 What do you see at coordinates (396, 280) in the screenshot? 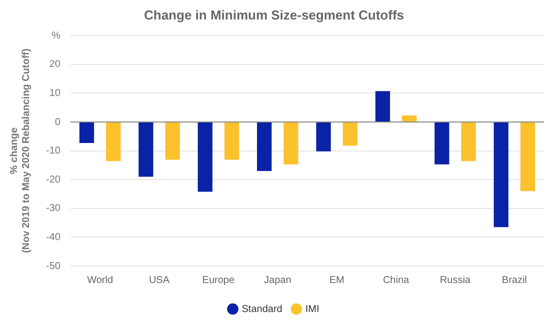
I see `x-tick-label: China` at bounding box center [396, 280].